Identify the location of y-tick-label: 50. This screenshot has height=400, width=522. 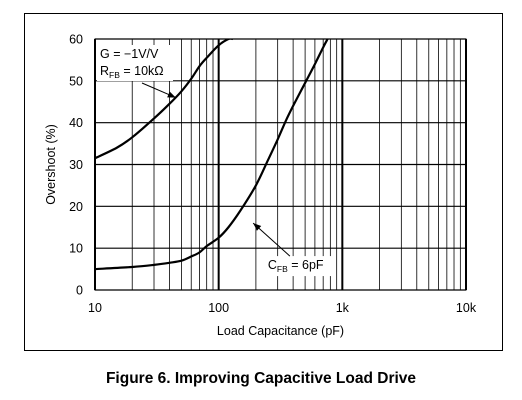
(76, 81).